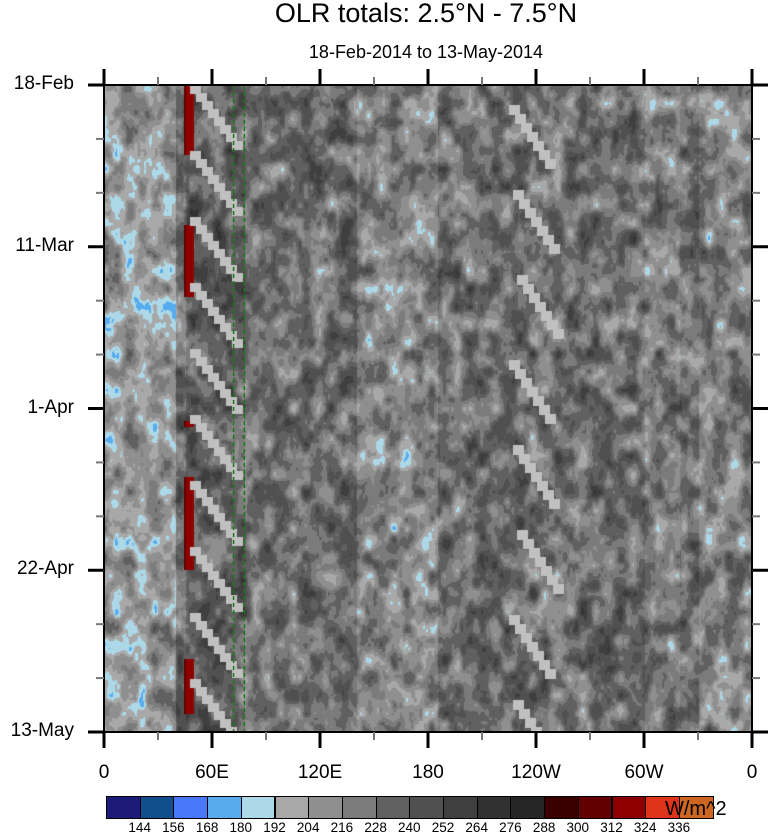 The image size is (772, 834). What do you see at coordinates (544, 827) in the screenshot?
I see `colorbar-label: 288` at bounding box center [544, 827].